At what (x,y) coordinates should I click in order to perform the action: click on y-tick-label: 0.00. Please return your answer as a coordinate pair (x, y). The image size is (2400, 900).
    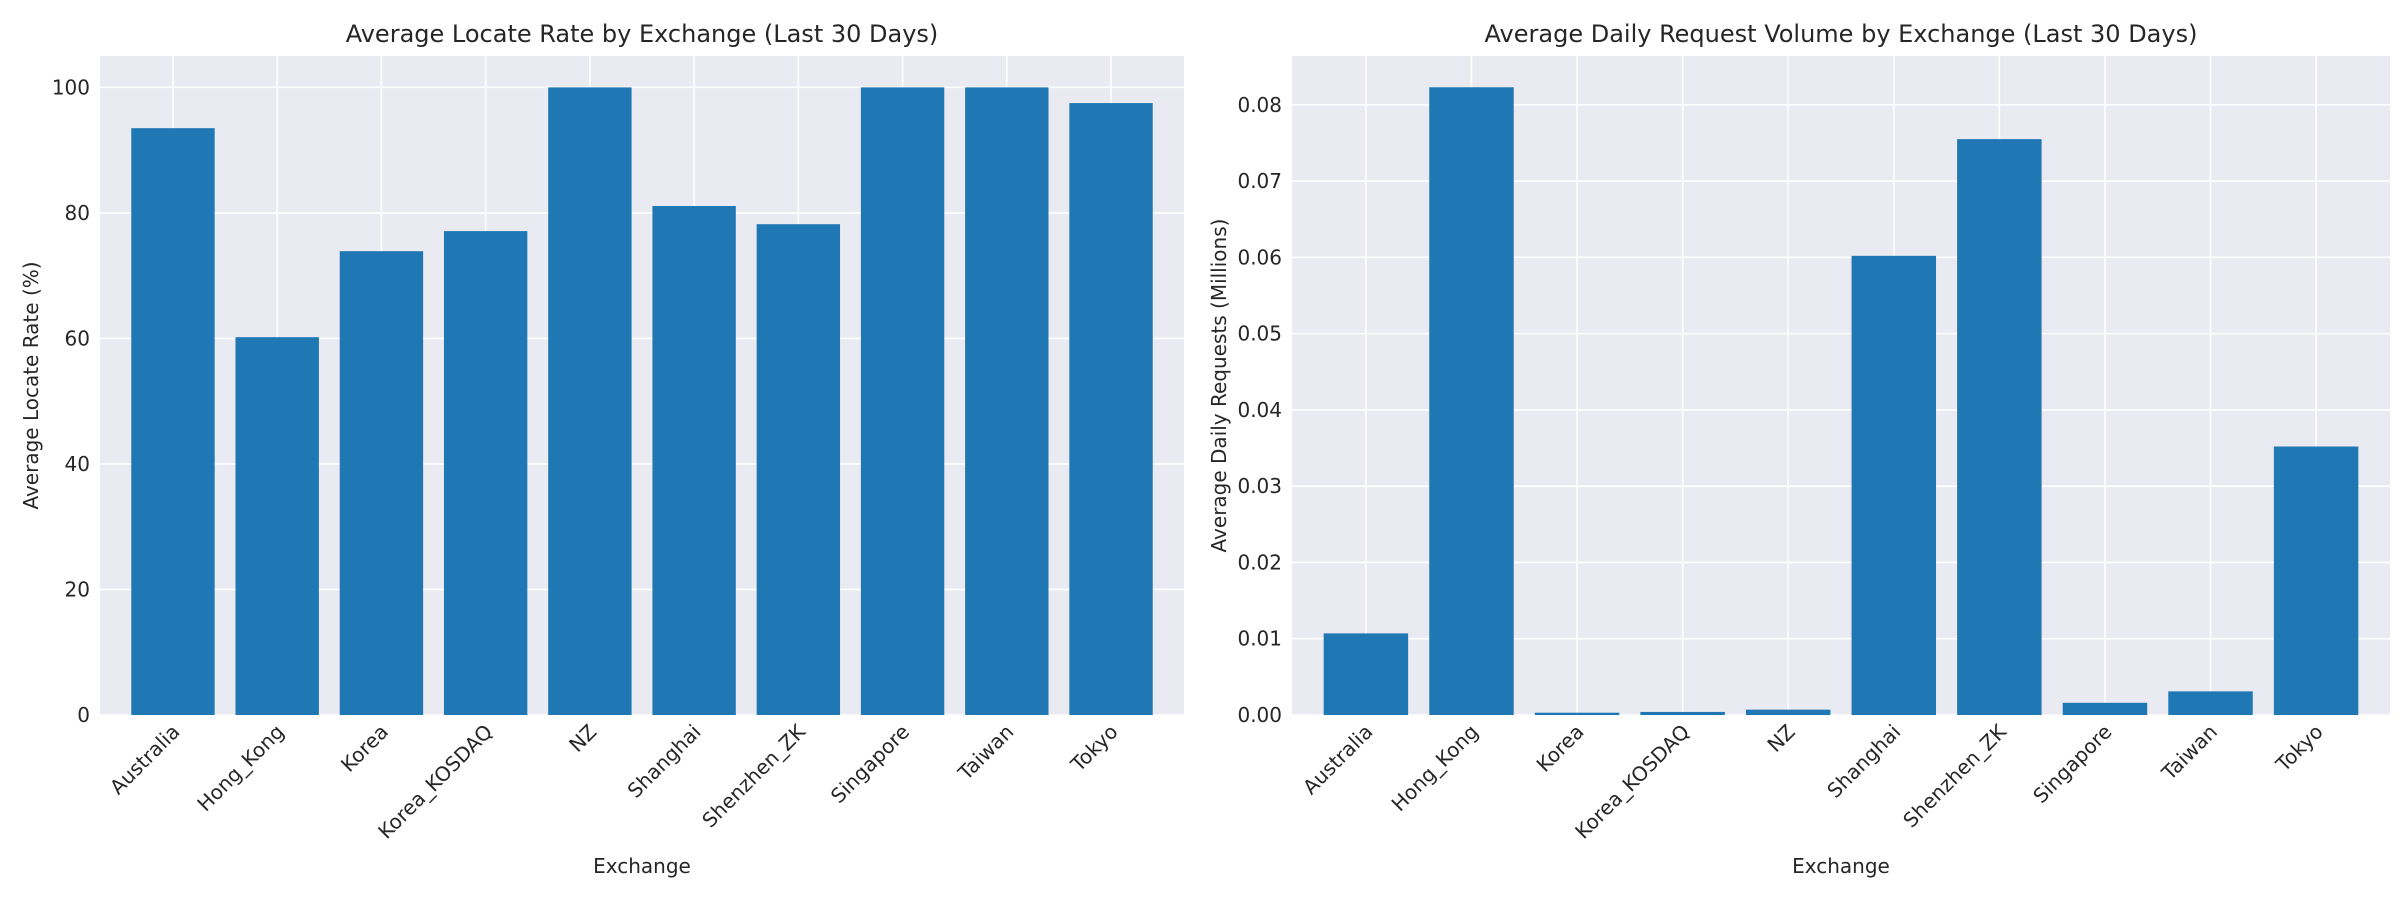
    Looking at the image, I should click on (1259, 715).